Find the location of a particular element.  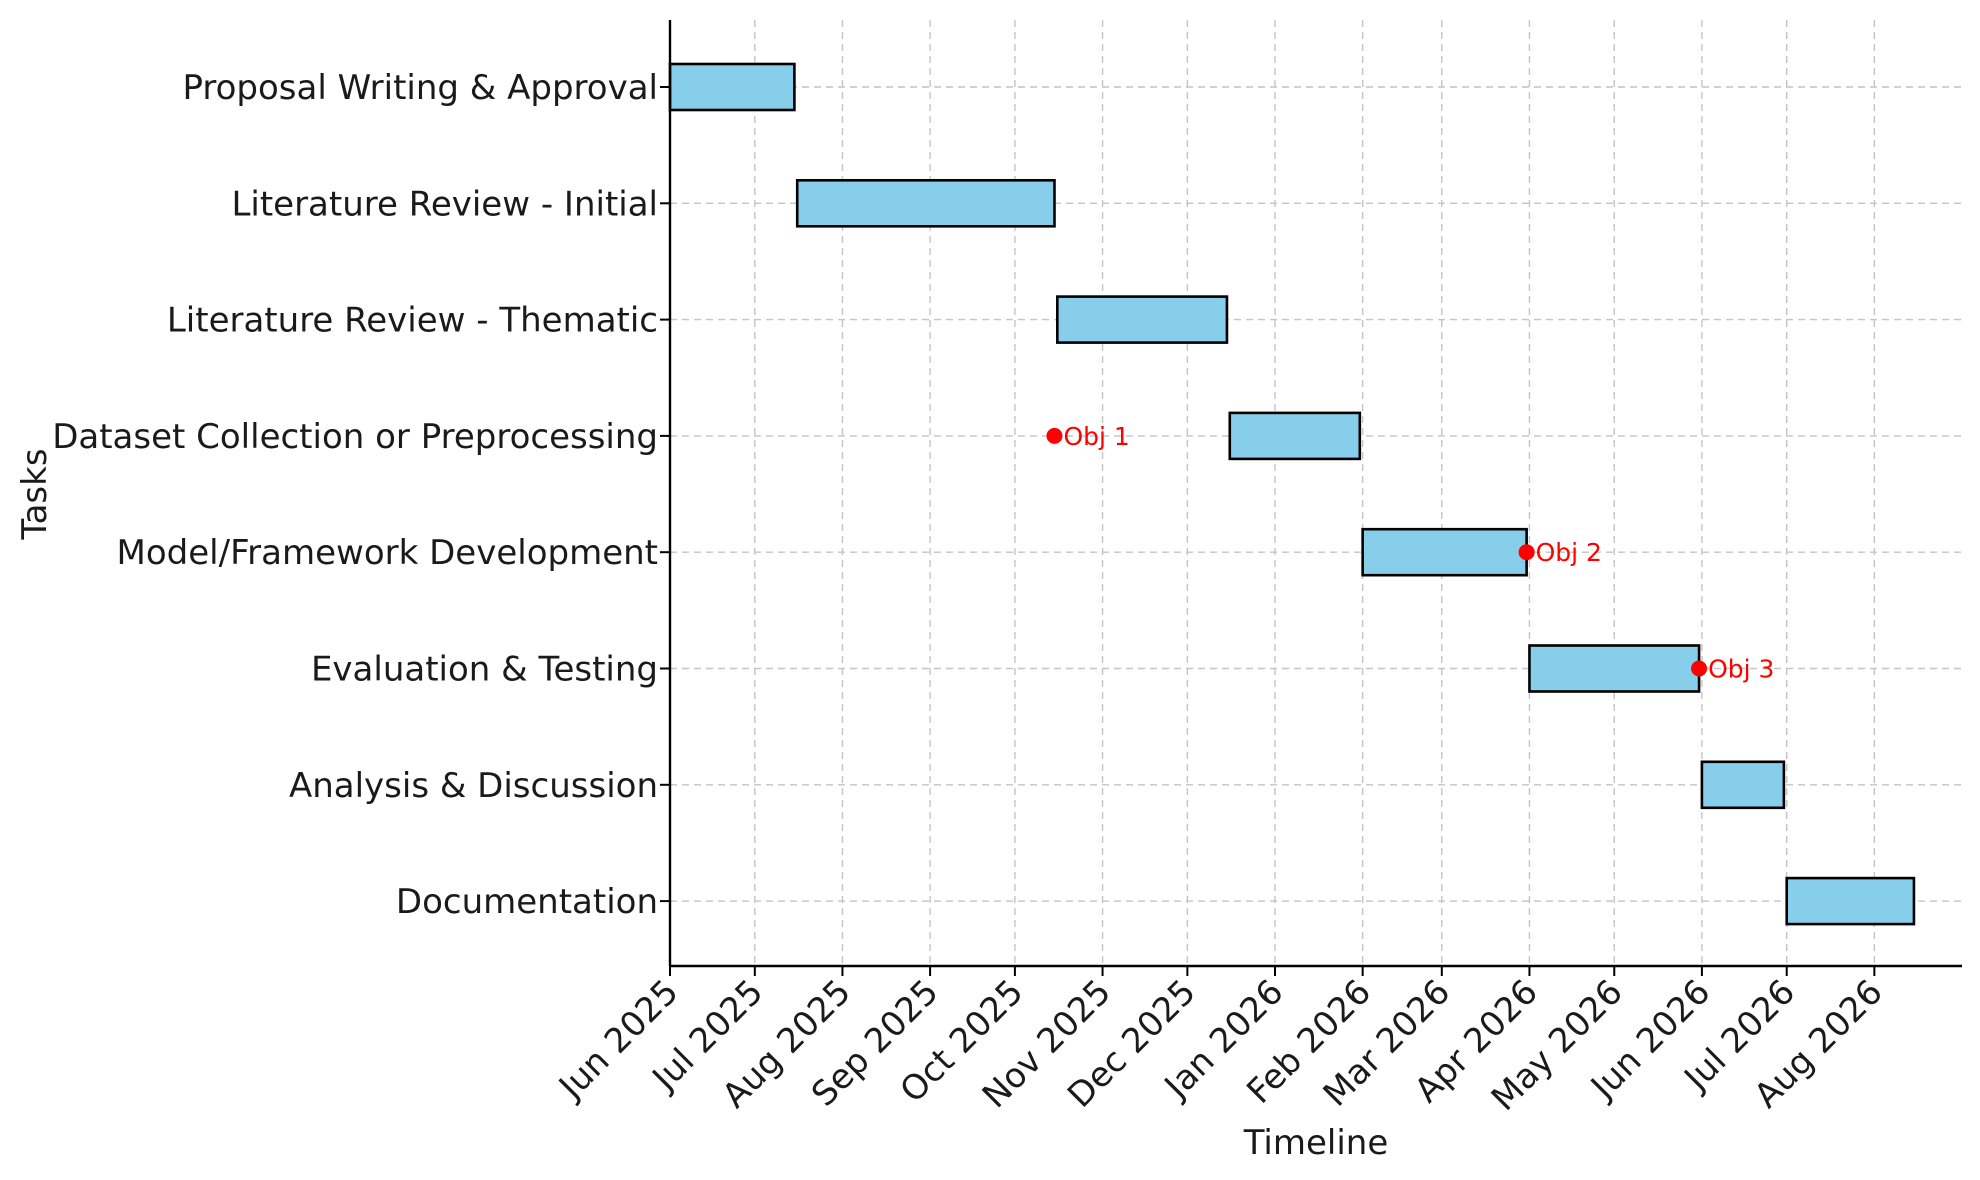

x-axis-title: Timeline is located at coordinates (1316, 1143).